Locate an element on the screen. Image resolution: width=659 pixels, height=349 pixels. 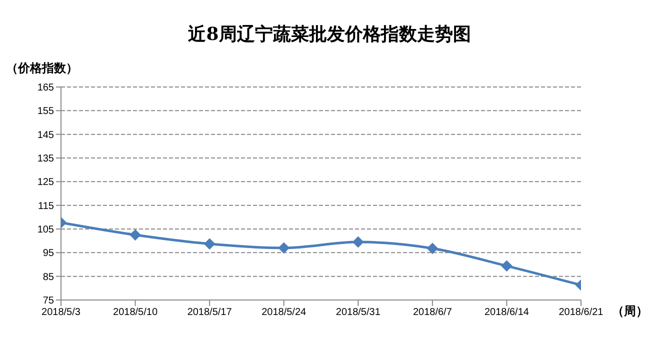
y-tick-label: 115 is located at coordinates (46, 206).